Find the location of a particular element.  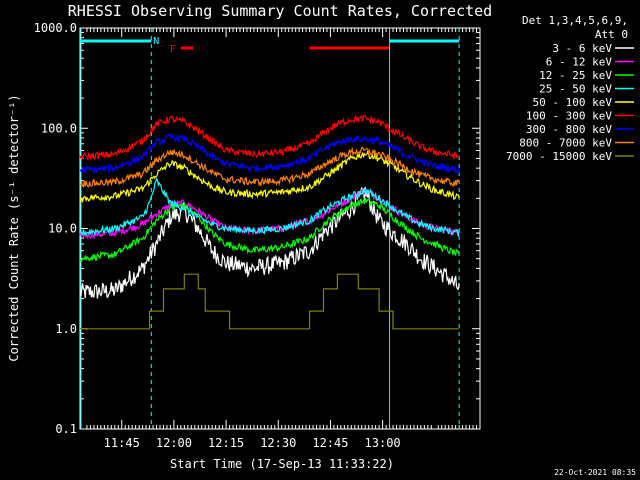

legend-label: 3 - 6 keV is located at coordinates (582, 48).